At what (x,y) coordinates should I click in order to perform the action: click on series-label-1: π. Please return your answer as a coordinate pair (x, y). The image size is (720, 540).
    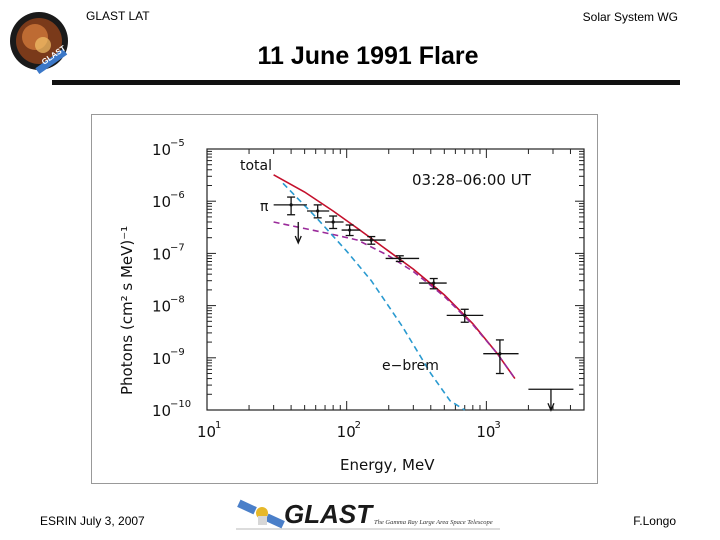
    Looking at the image, I should click on (264, 207).